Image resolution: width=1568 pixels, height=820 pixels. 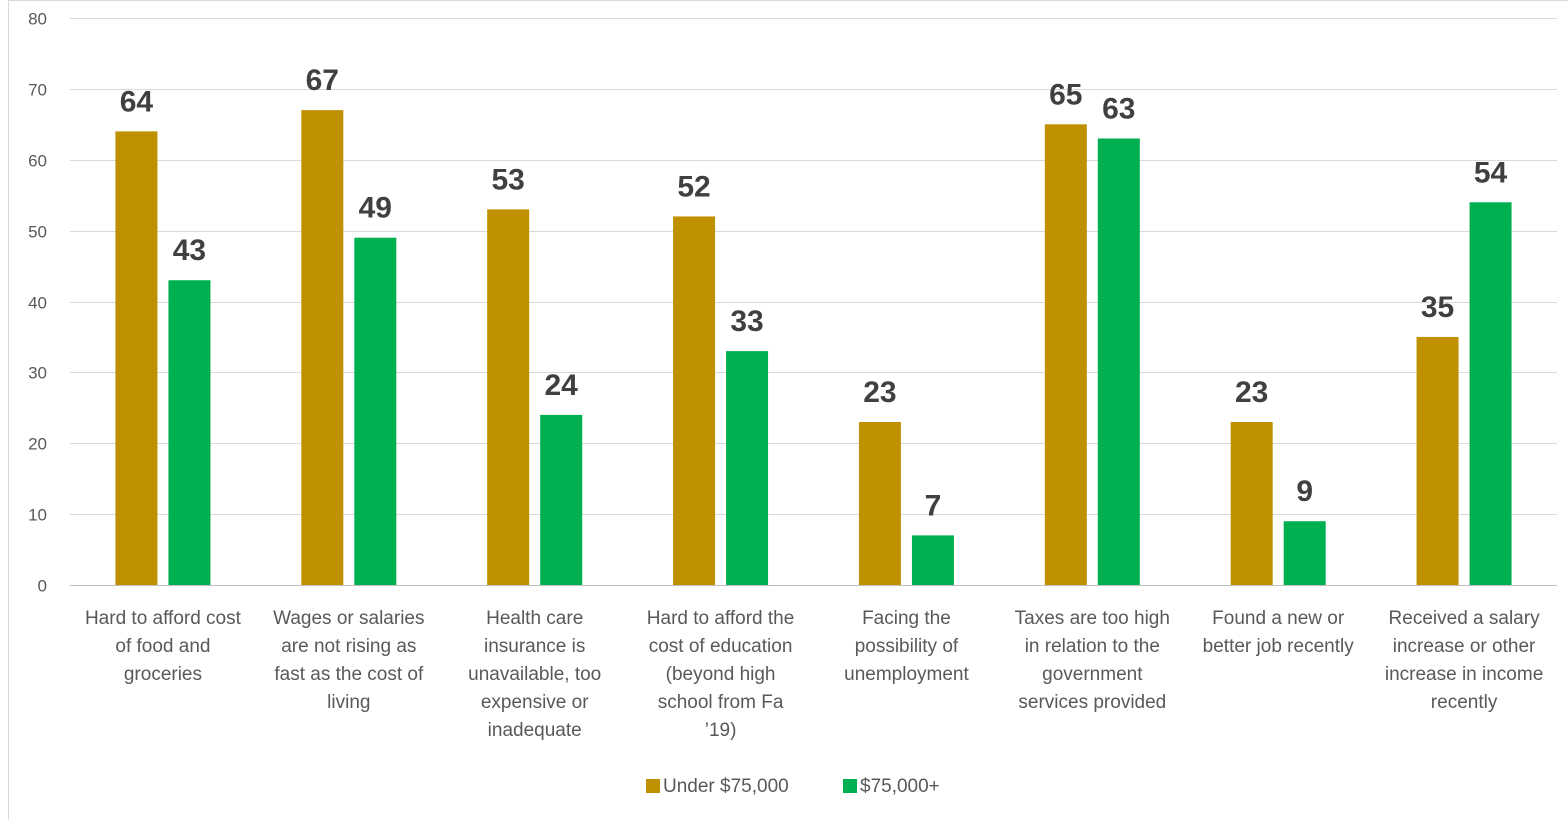 I want to click on x-category-label-line: government, so click(x=1092, y=674).